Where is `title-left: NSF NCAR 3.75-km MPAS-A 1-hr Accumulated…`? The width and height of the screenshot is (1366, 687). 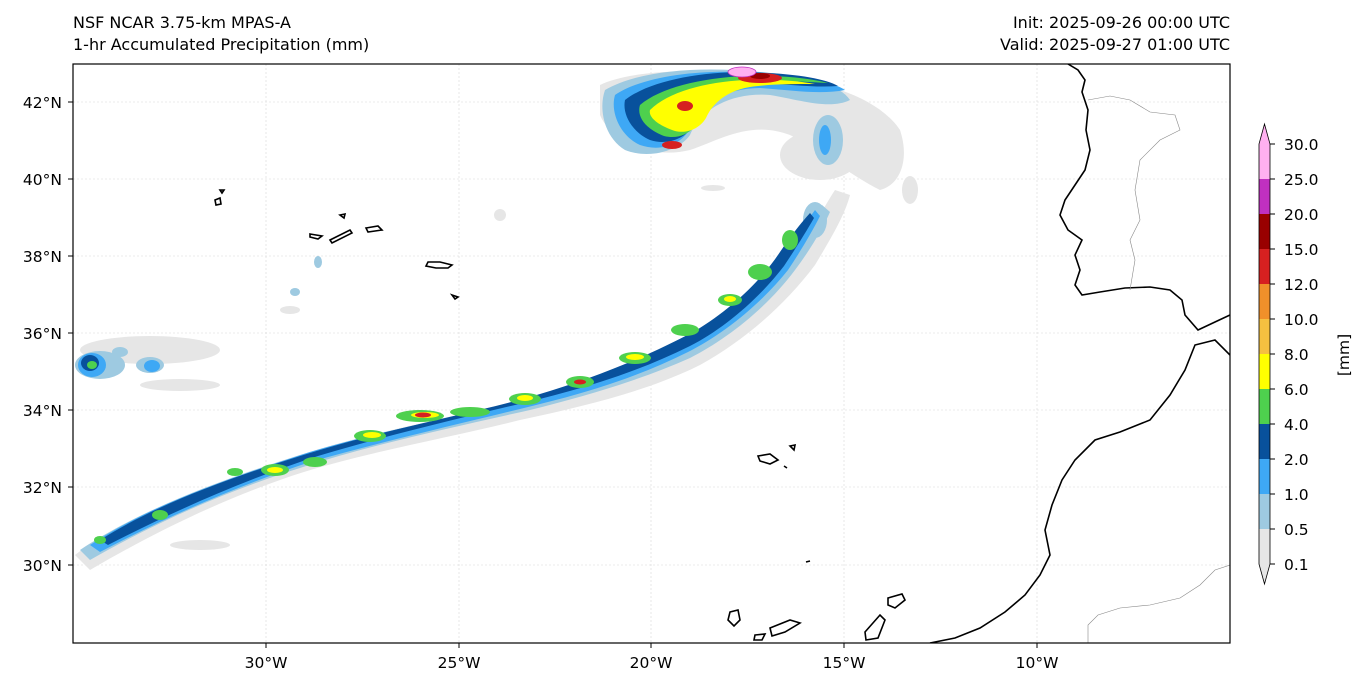 title-left: NSF NCAR 3.75-km MPAS-A 1-hr Accumulated… is located at coordinates (221, 34).